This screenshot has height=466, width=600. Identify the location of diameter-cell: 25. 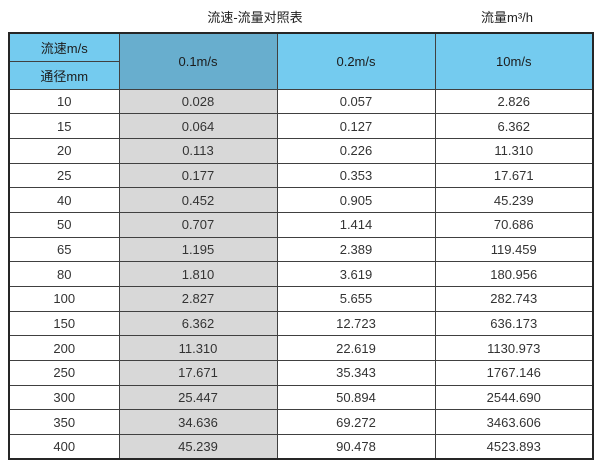
(64, 175).